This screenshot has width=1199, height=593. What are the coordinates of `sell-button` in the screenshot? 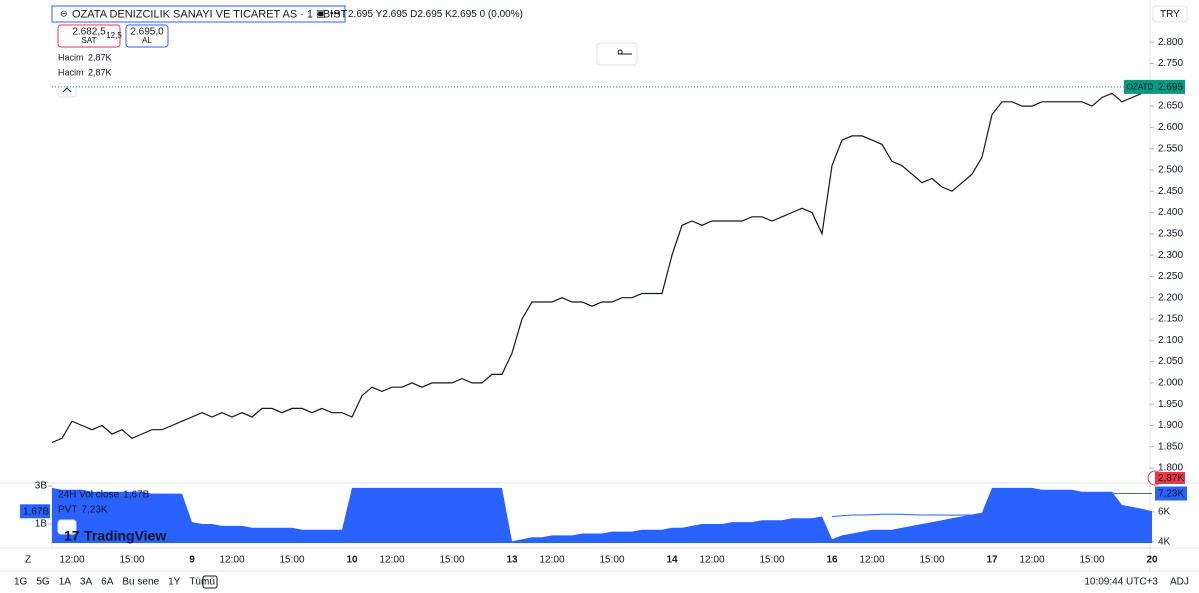 It's located at (89, 36).